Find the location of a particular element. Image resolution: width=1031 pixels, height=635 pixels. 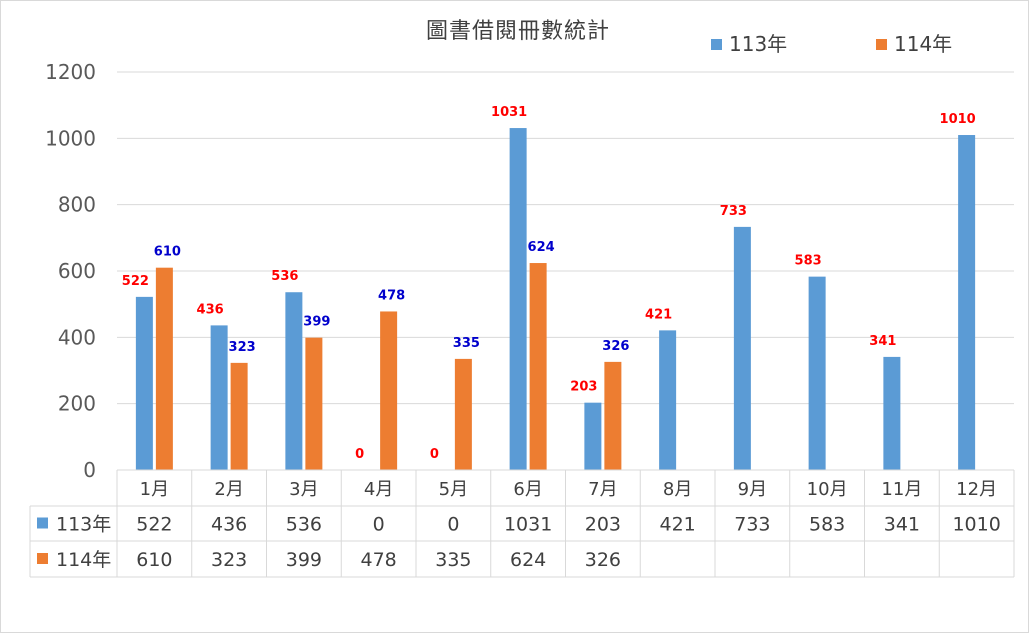

data-label: 203 is located at coordinates (583, 387).